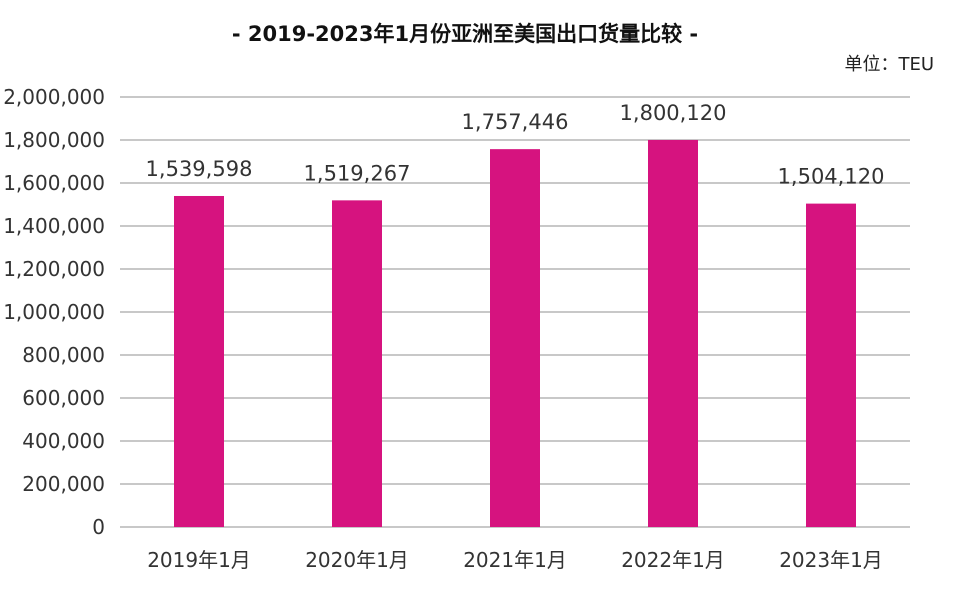 This screenshot has width=962, height=616. Describe the element at coordinates (831, 560) in the screenshot. I see `x-category-label: 2023年1月` at that location.